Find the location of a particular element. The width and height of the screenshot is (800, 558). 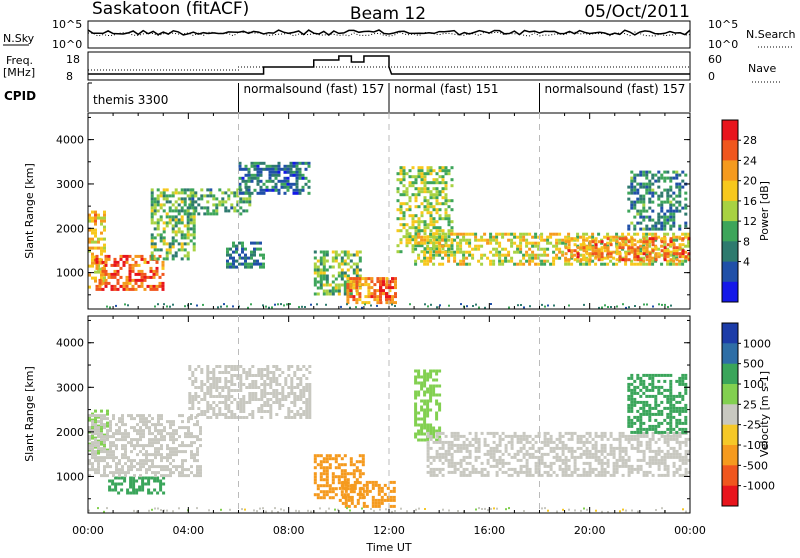

cpid-label: CPID is located at coordinates (20, 96).